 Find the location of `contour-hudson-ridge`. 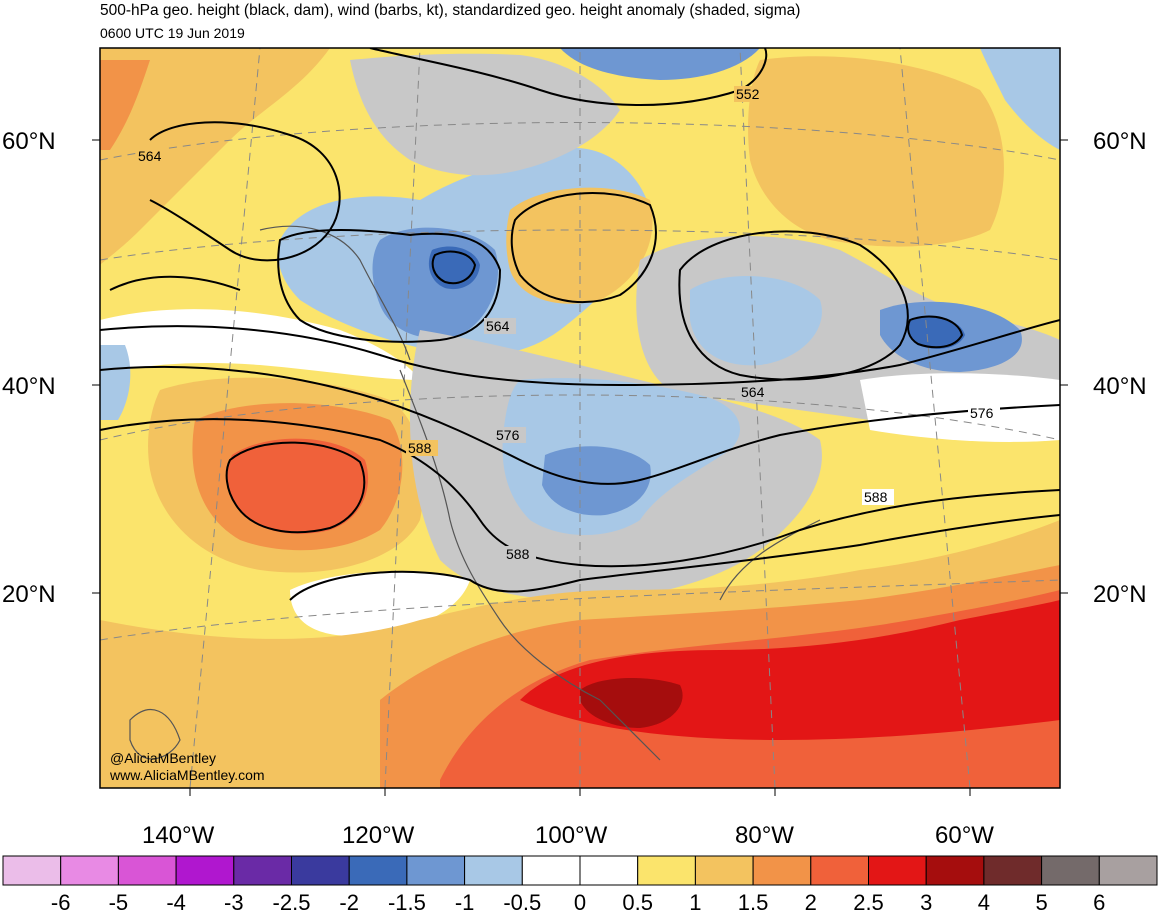

contour-hudson-ridge is located at coordinates (583, 247).